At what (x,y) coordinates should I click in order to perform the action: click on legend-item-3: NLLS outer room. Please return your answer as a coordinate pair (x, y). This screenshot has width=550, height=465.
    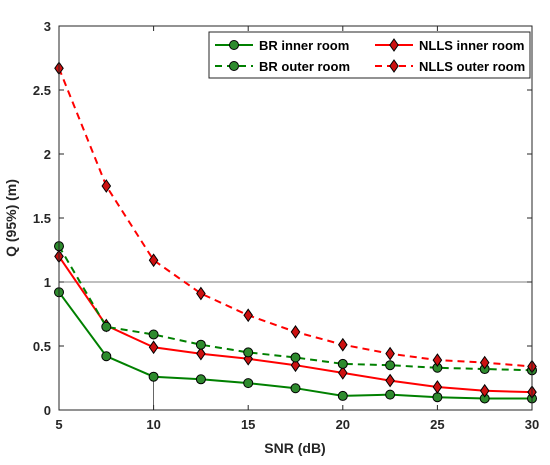
    Looking at the image, I should click on (450, 66).